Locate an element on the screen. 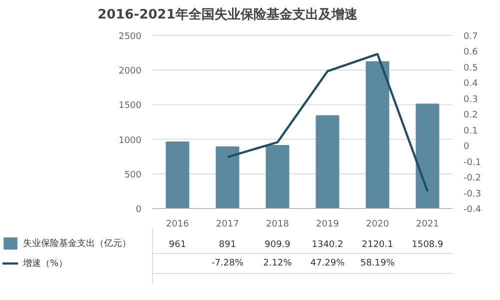  y2-tick-label: -0.2 is located at coordinates (473, 179).